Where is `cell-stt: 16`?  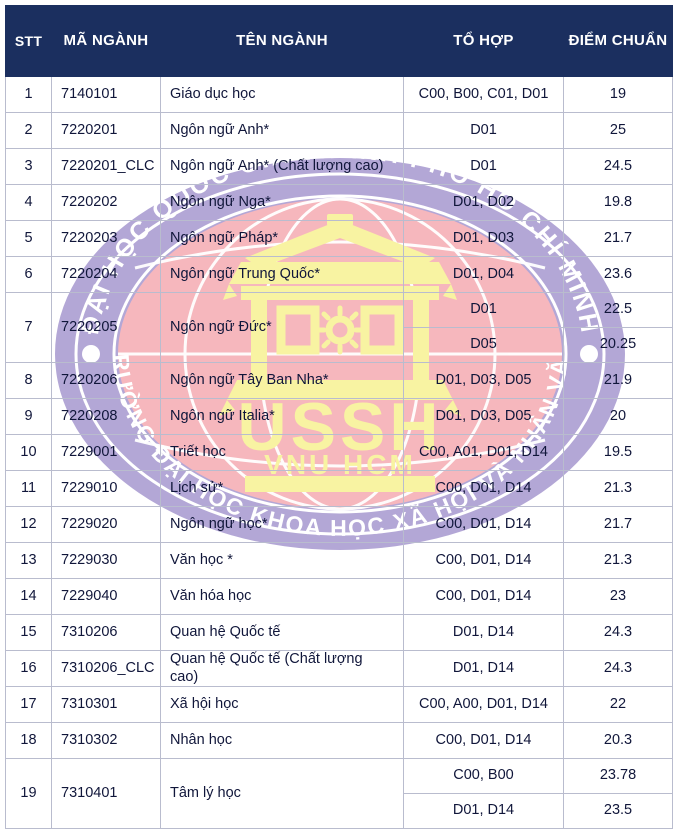
cell-stt: 16 is located at coordinates (28, 668).